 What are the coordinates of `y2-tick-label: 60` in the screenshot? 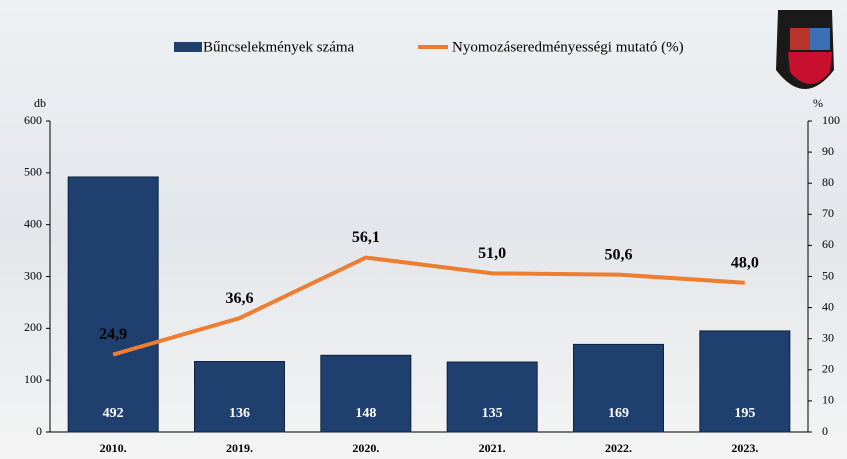 It's located at (828, 244).